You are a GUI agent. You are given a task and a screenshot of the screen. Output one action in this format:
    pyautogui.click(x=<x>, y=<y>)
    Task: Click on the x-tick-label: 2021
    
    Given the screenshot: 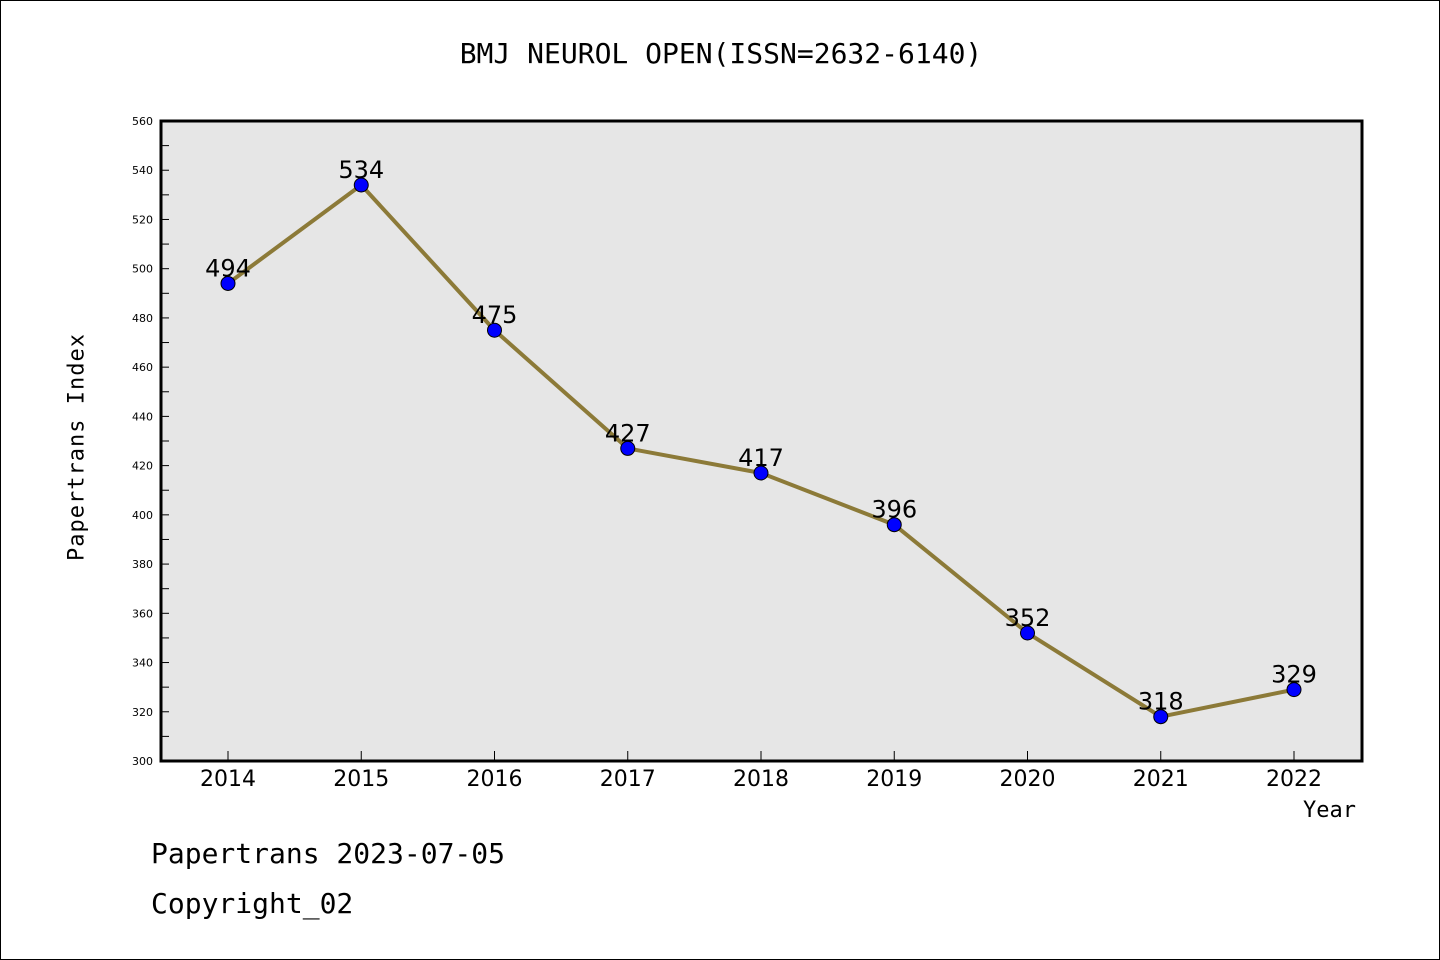 What is the action you would take?
    pyautogui.click(x=1161, y=779)
    